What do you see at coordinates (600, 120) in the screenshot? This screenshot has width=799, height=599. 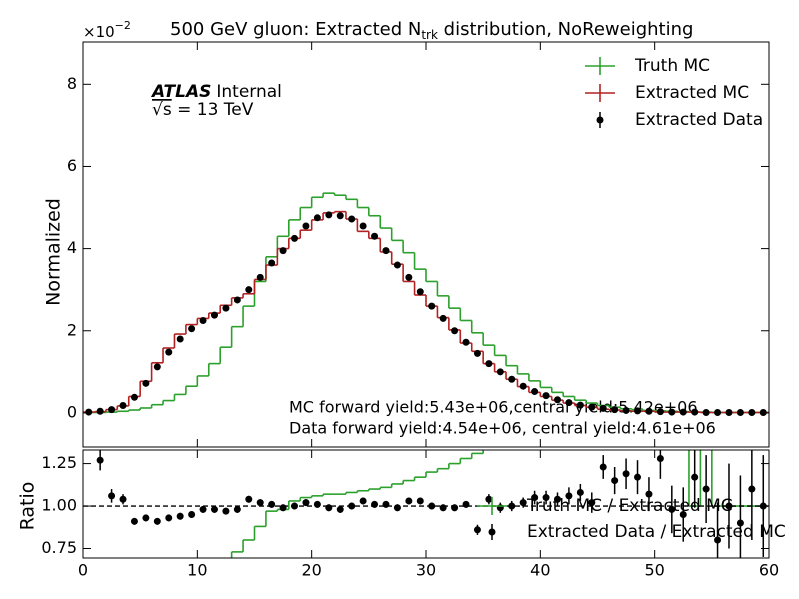 I see `legend-swatch` at bounding box center [600, 120].